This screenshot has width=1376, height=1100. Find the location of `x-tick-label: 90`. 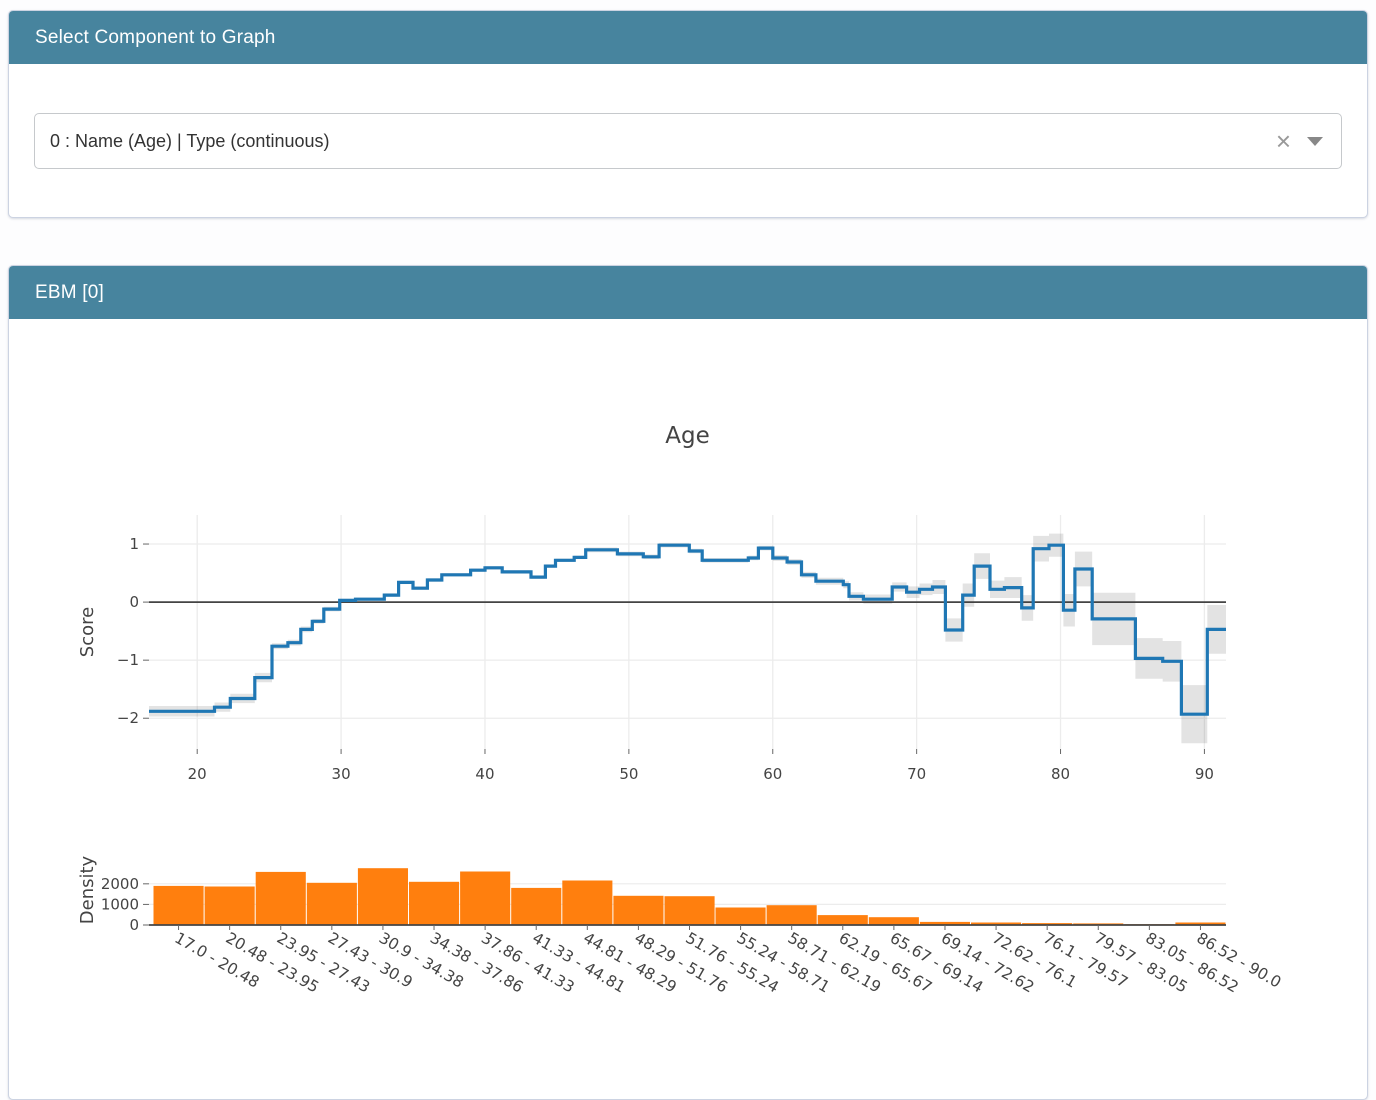

x-tick-label: 90 is located at coordinates (1204, 774).